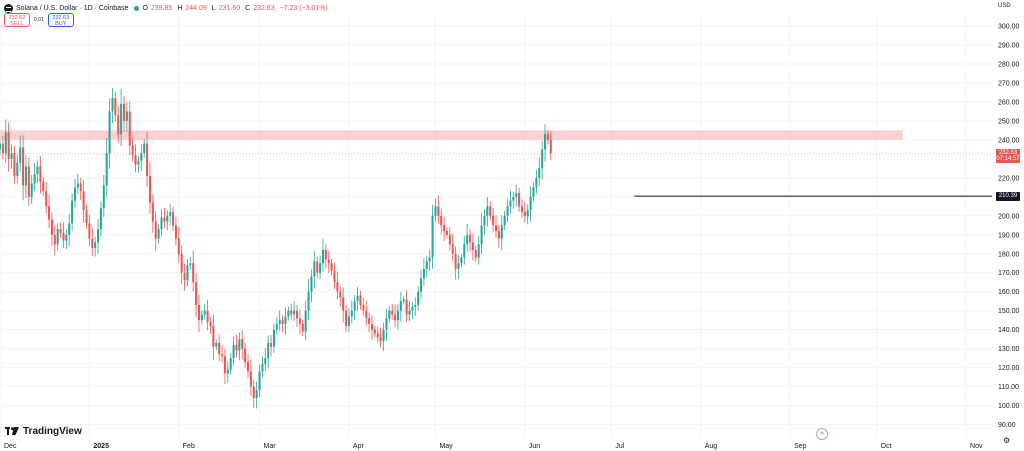  What do you see at coordinates (619, 446) in the screenshot?
I see `x-tick-label: Jul` at bounding box center [619, 446].